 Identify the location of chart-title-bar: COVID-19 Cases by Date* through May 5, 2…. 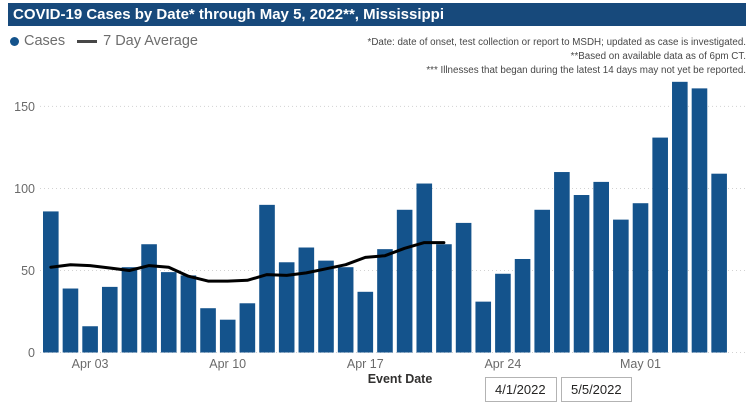
(377, 14).